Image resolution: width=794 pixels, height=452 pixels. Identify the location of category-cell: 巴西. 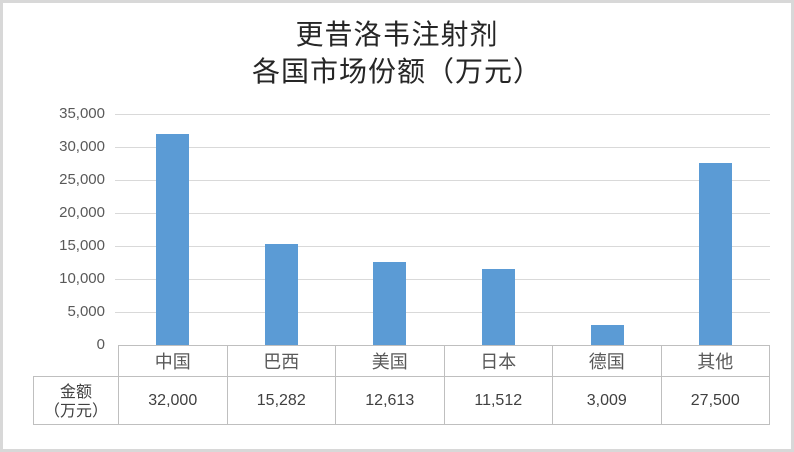
(281, 361).